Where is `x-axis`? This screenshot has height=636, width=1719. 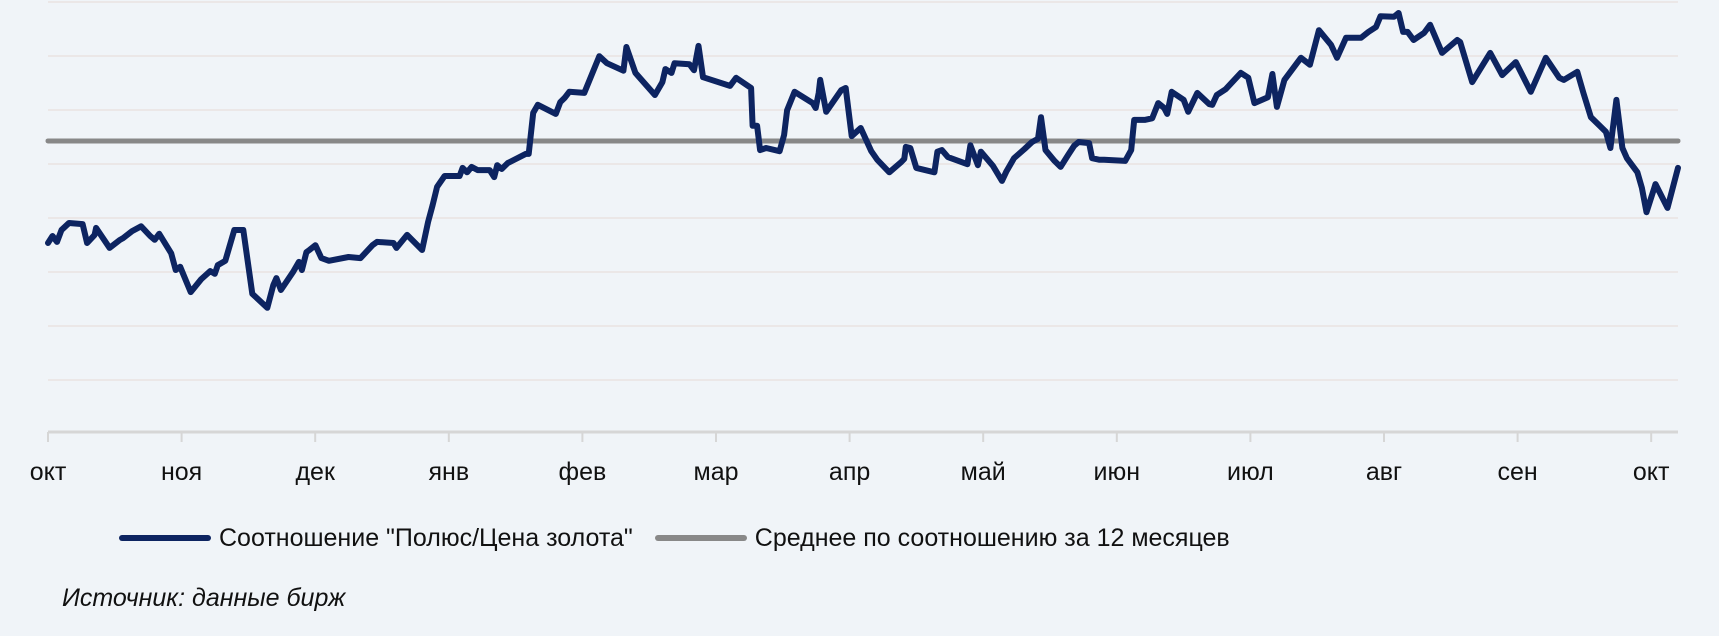
x-axis is located at coordinates (862, 436).